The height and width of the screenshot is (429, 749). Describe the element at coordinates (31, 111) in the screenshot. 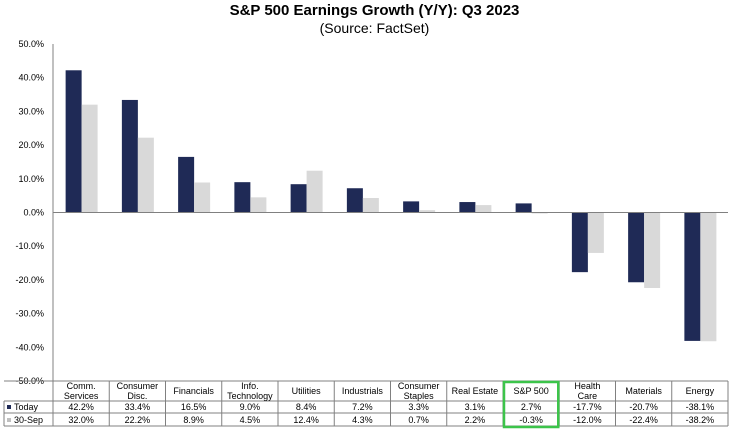

I see `y-tick-label: 30.0%` at that location.